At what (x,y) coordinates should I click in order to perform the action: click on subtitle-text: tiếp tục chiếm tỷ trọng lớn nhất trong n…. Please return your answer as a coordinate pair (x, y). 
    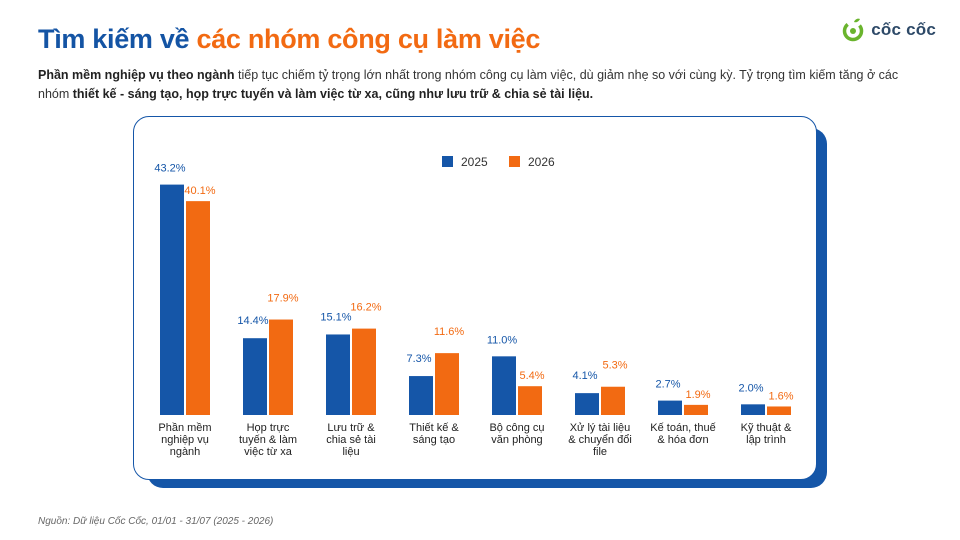
    Looking at the image, I should click on (468, 84).